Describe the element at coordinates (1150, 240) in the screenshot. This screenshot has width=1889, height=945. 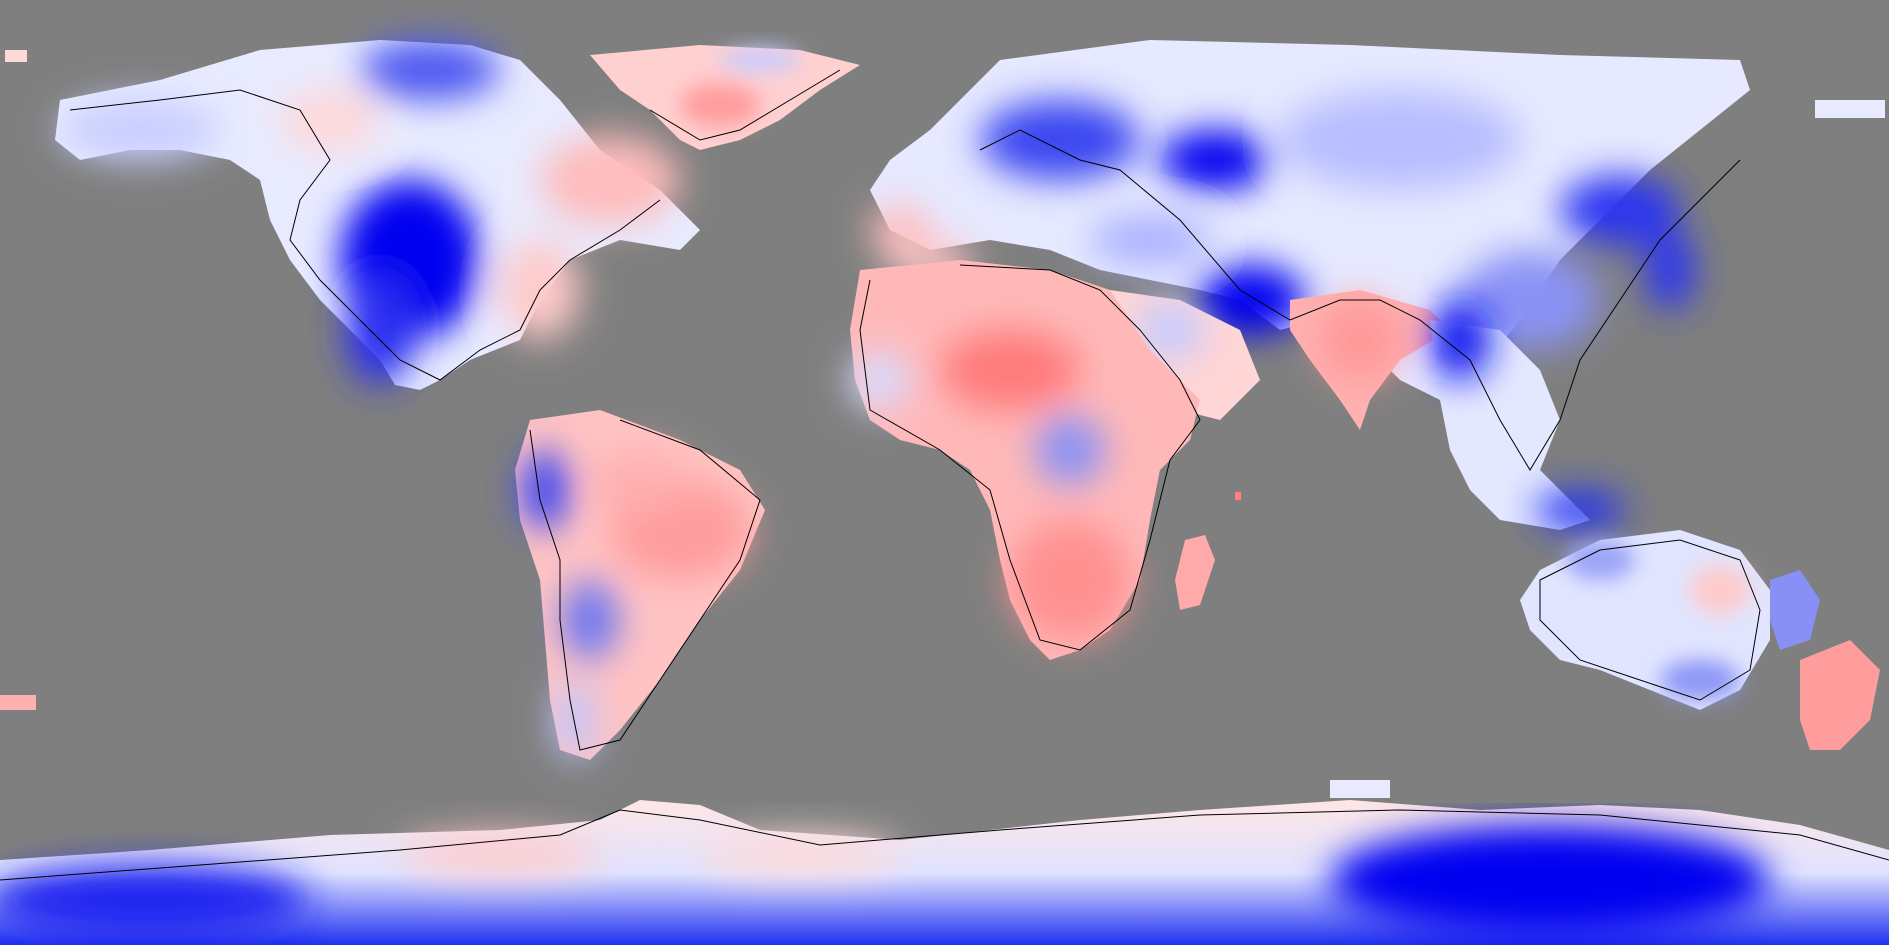
I see `kazakh-cool` at that location.